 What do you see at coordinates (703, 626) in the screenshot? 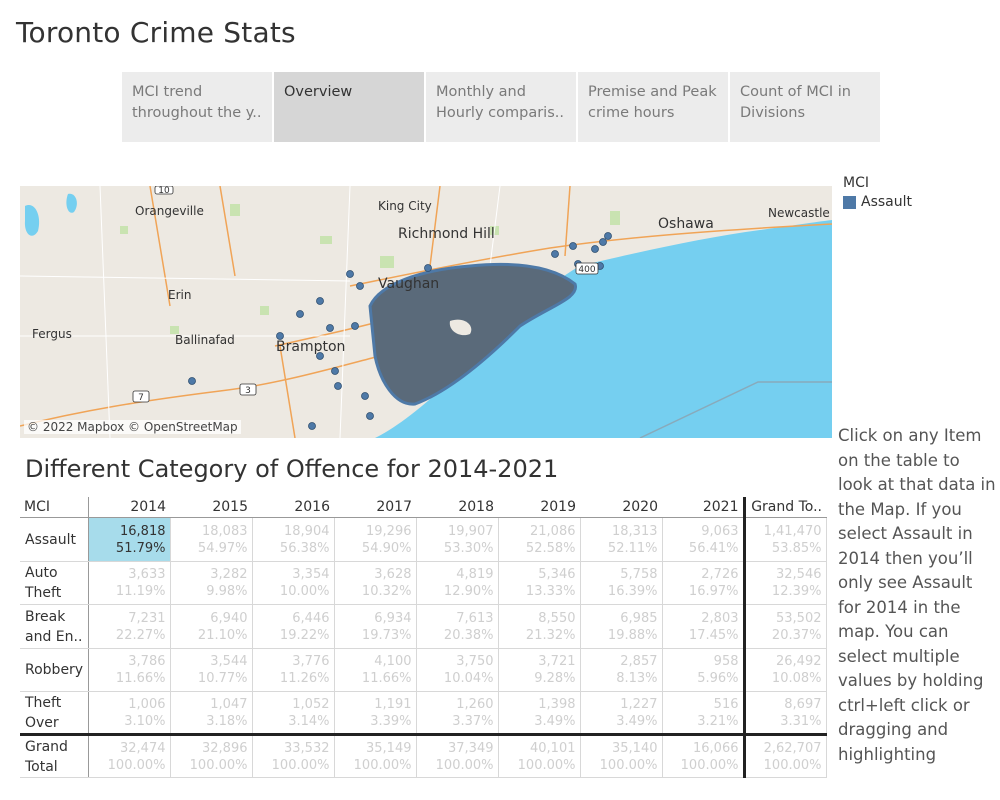
I see `table-cell: 2,803 17.45%` at bounding box center [703, 626].